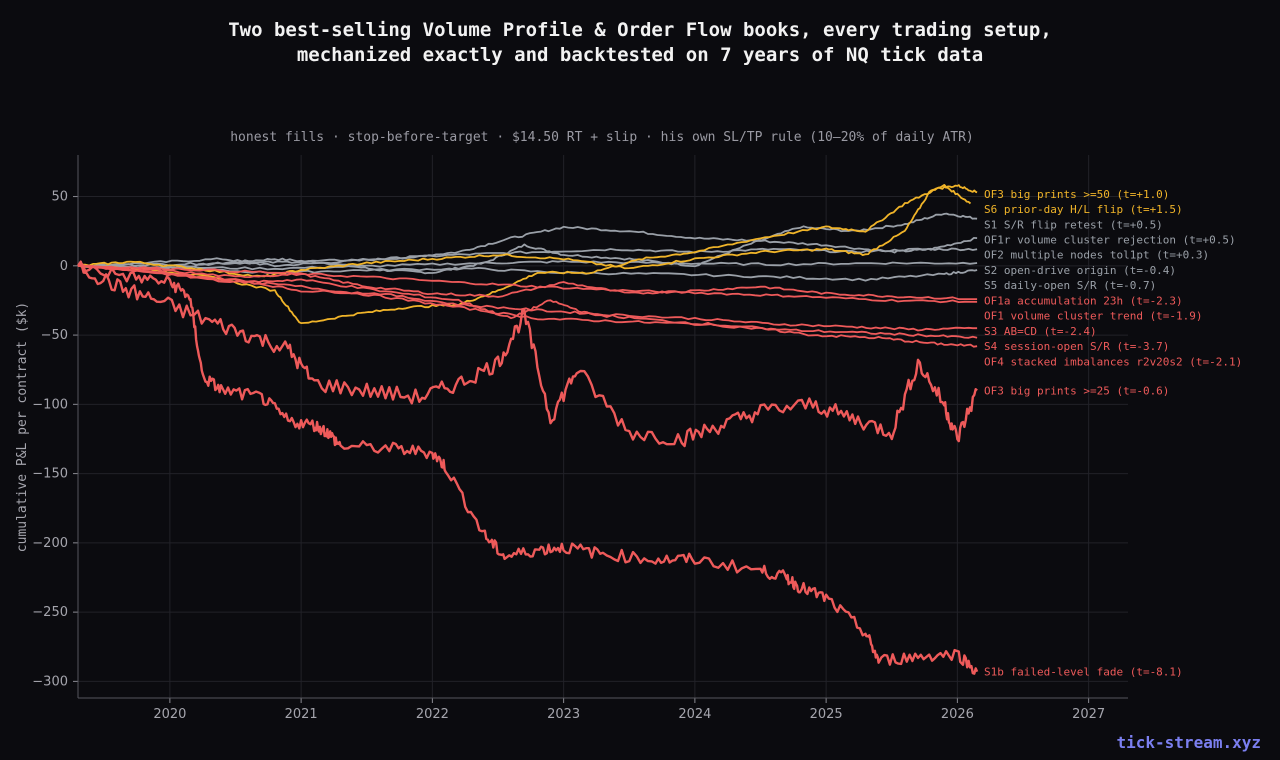 The image size is (1280, 760). Describe the element at coordinates (694, 714) in the screenshot. I see `x-tick-label: 2024` at that location.